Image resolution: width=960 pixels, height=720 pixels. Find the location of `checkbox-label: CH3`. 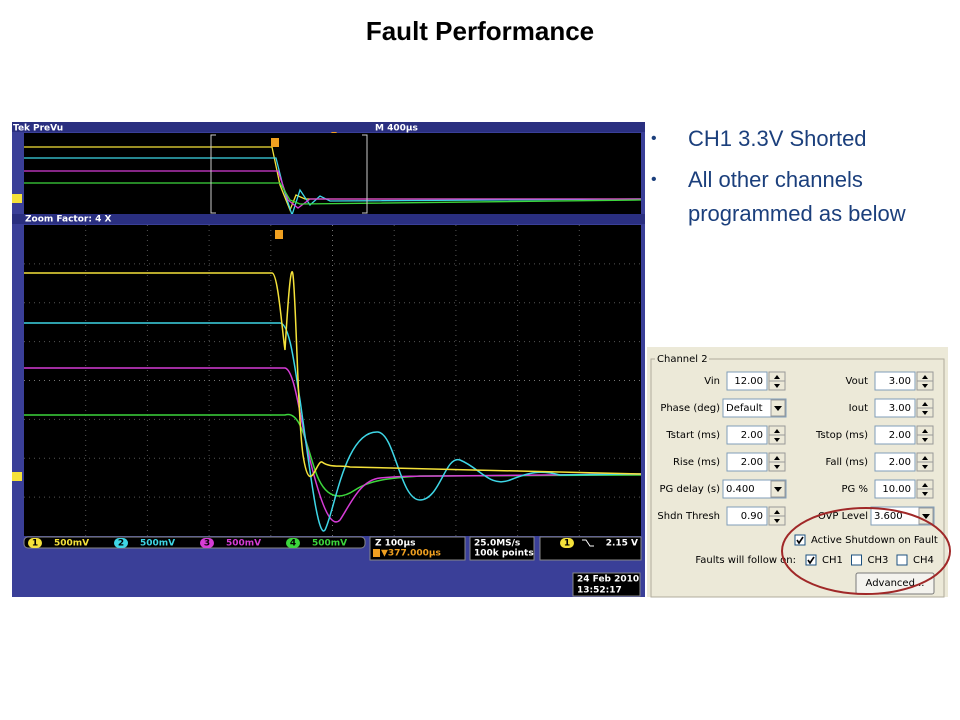

checkbox-label: CH3 is located at coordinates (878, 560).